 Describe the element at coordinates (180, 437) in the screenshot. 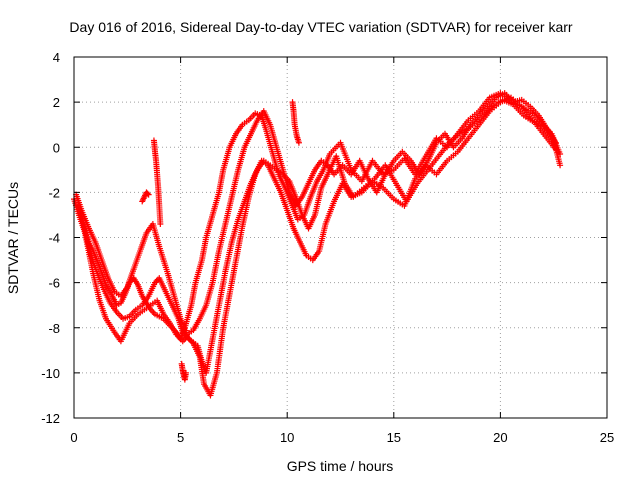

I see `x-tick-label: 5` at that location.